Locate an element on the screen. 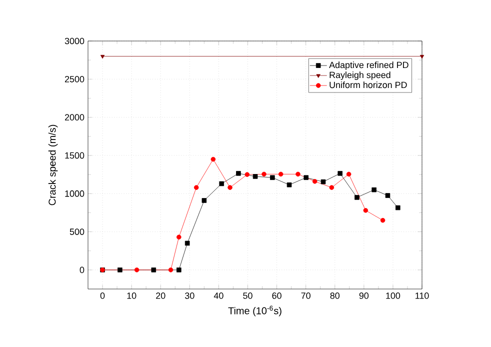 The width and height of the screenshot is (491, 347). y-tick-label: 0 is located at coordinates (82, 270).